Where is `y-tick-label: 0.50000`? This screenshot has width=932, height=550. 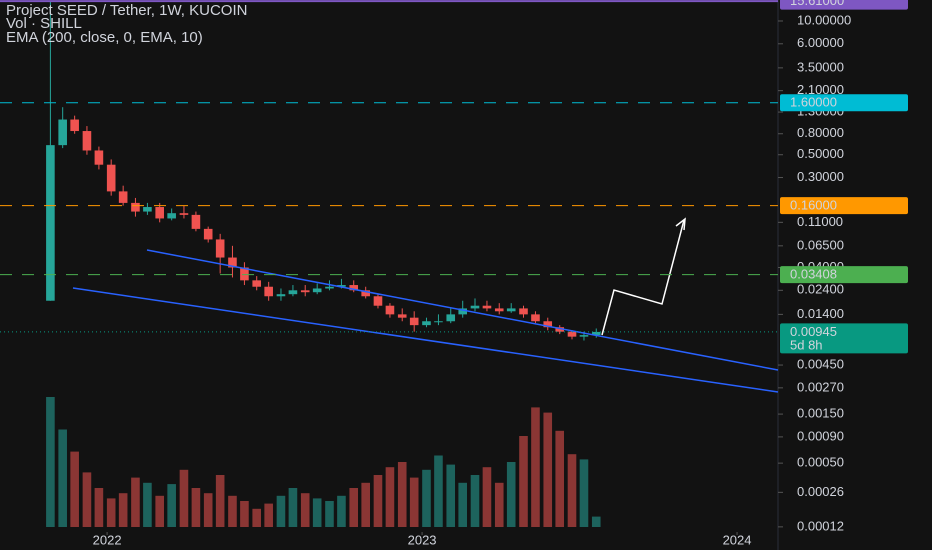
y-tick-label: 0.50000 is located at coordinates (820, 153).